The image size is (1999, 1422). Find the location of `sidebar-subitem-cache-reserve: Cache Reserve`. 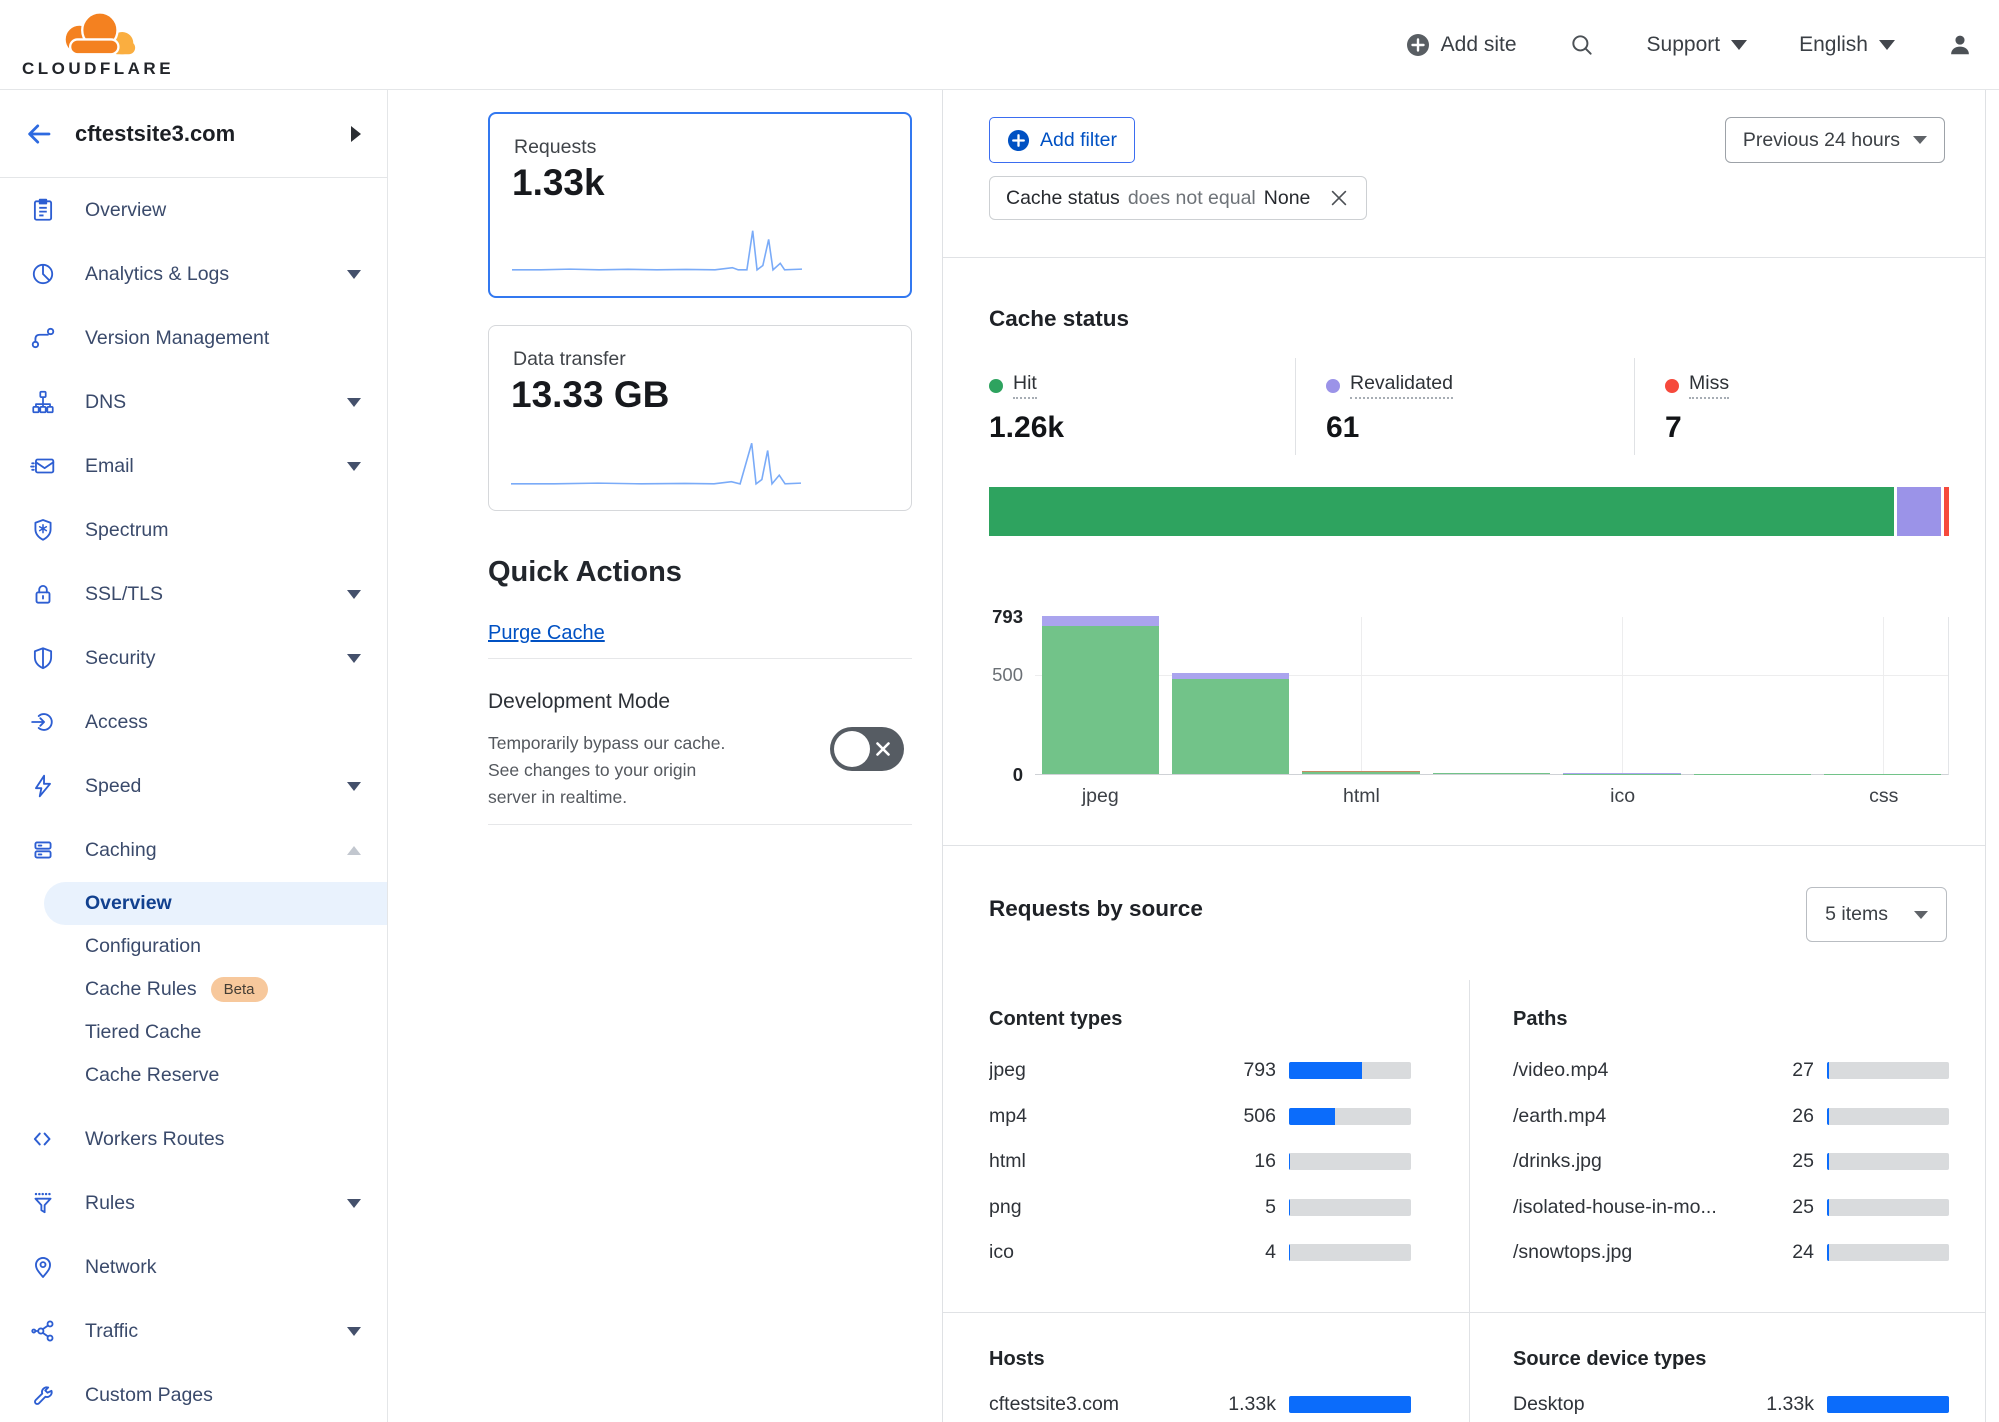

sidebar-subitem-cache-reserve: Cache Reserve is located at coordinates (193, 1075).